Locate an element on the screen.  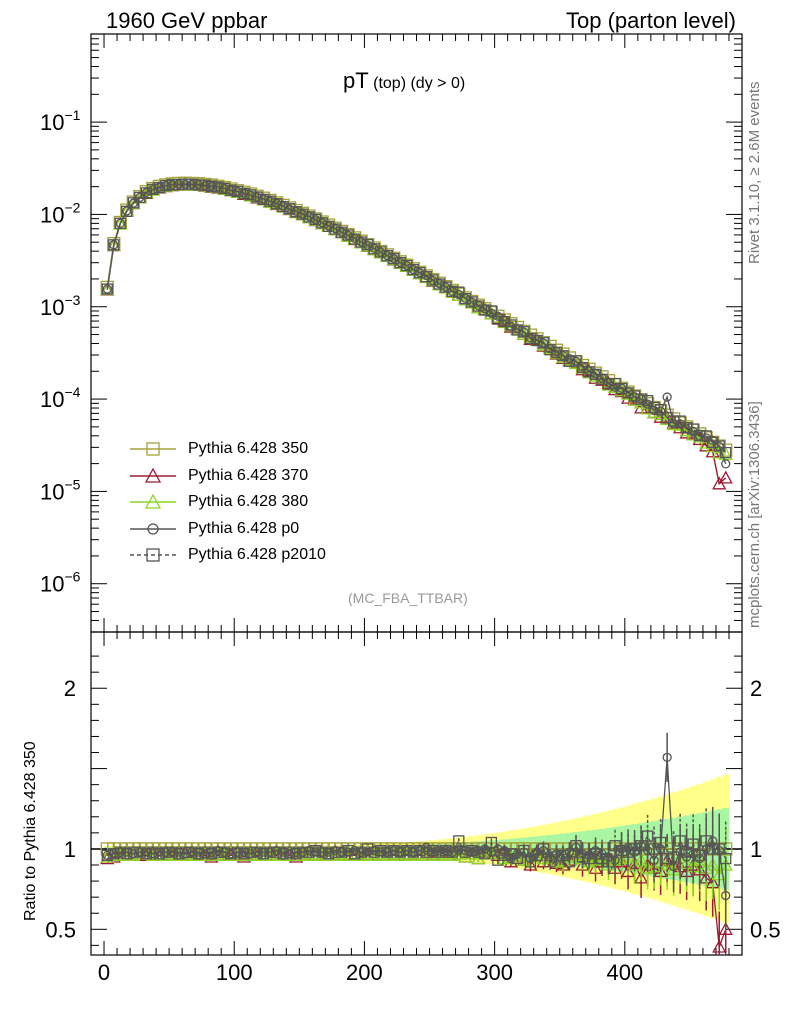
y-tick-exponent: −4 is located at coordinates (72, 392).